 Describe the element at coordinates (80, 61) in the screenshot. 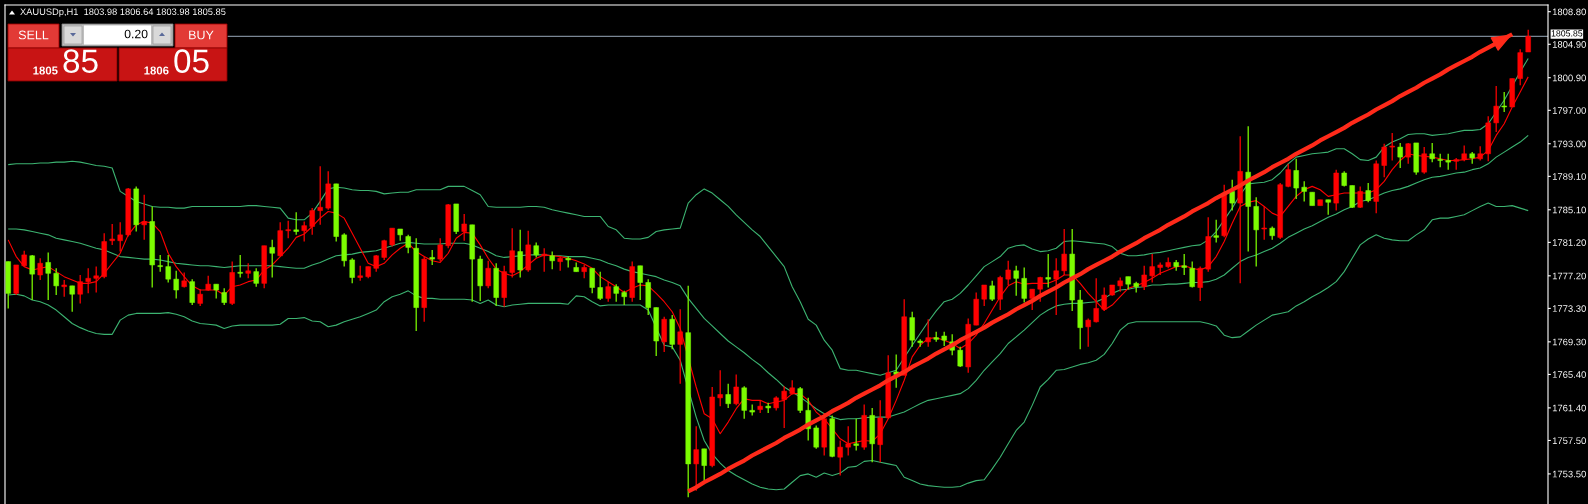

I see `annotation: 85` at that location.